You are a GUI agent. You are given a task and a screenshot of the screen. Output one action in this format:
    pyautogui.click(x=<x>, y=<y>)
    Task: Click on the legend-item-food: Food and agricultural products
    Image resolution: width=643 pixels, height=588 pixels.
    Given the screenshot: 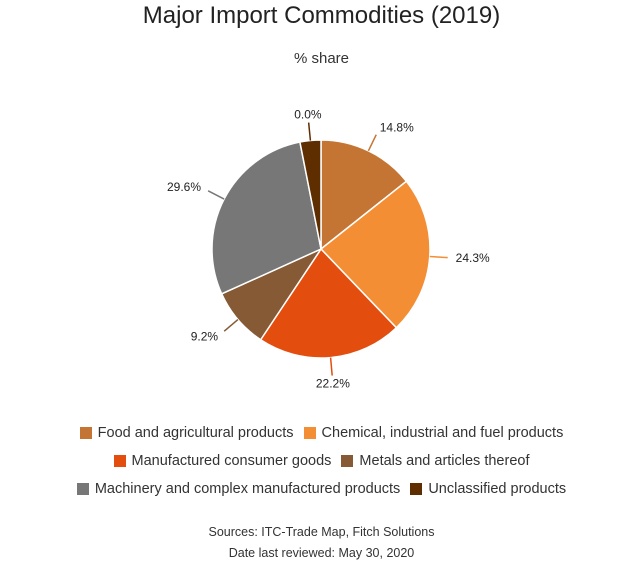 What is the action you would take?
    pyautogui.click(x=186, y=433)
    